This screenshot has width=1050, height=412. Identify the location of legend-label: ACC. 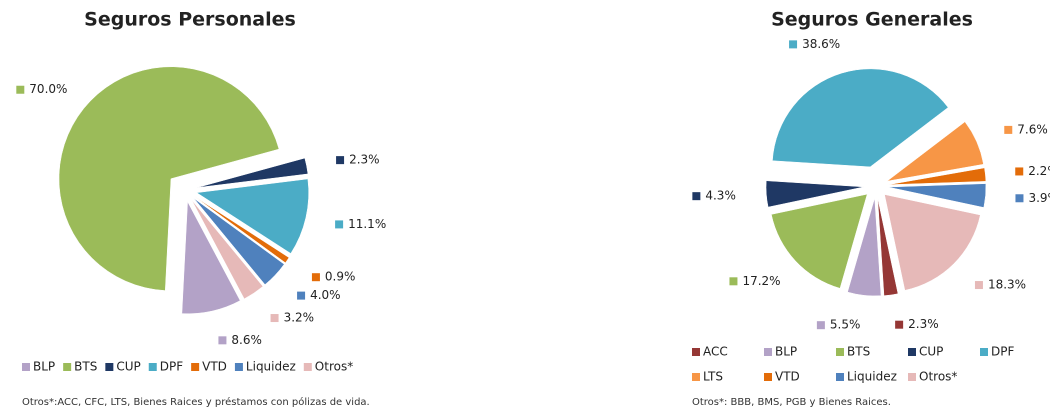
(715, 352).